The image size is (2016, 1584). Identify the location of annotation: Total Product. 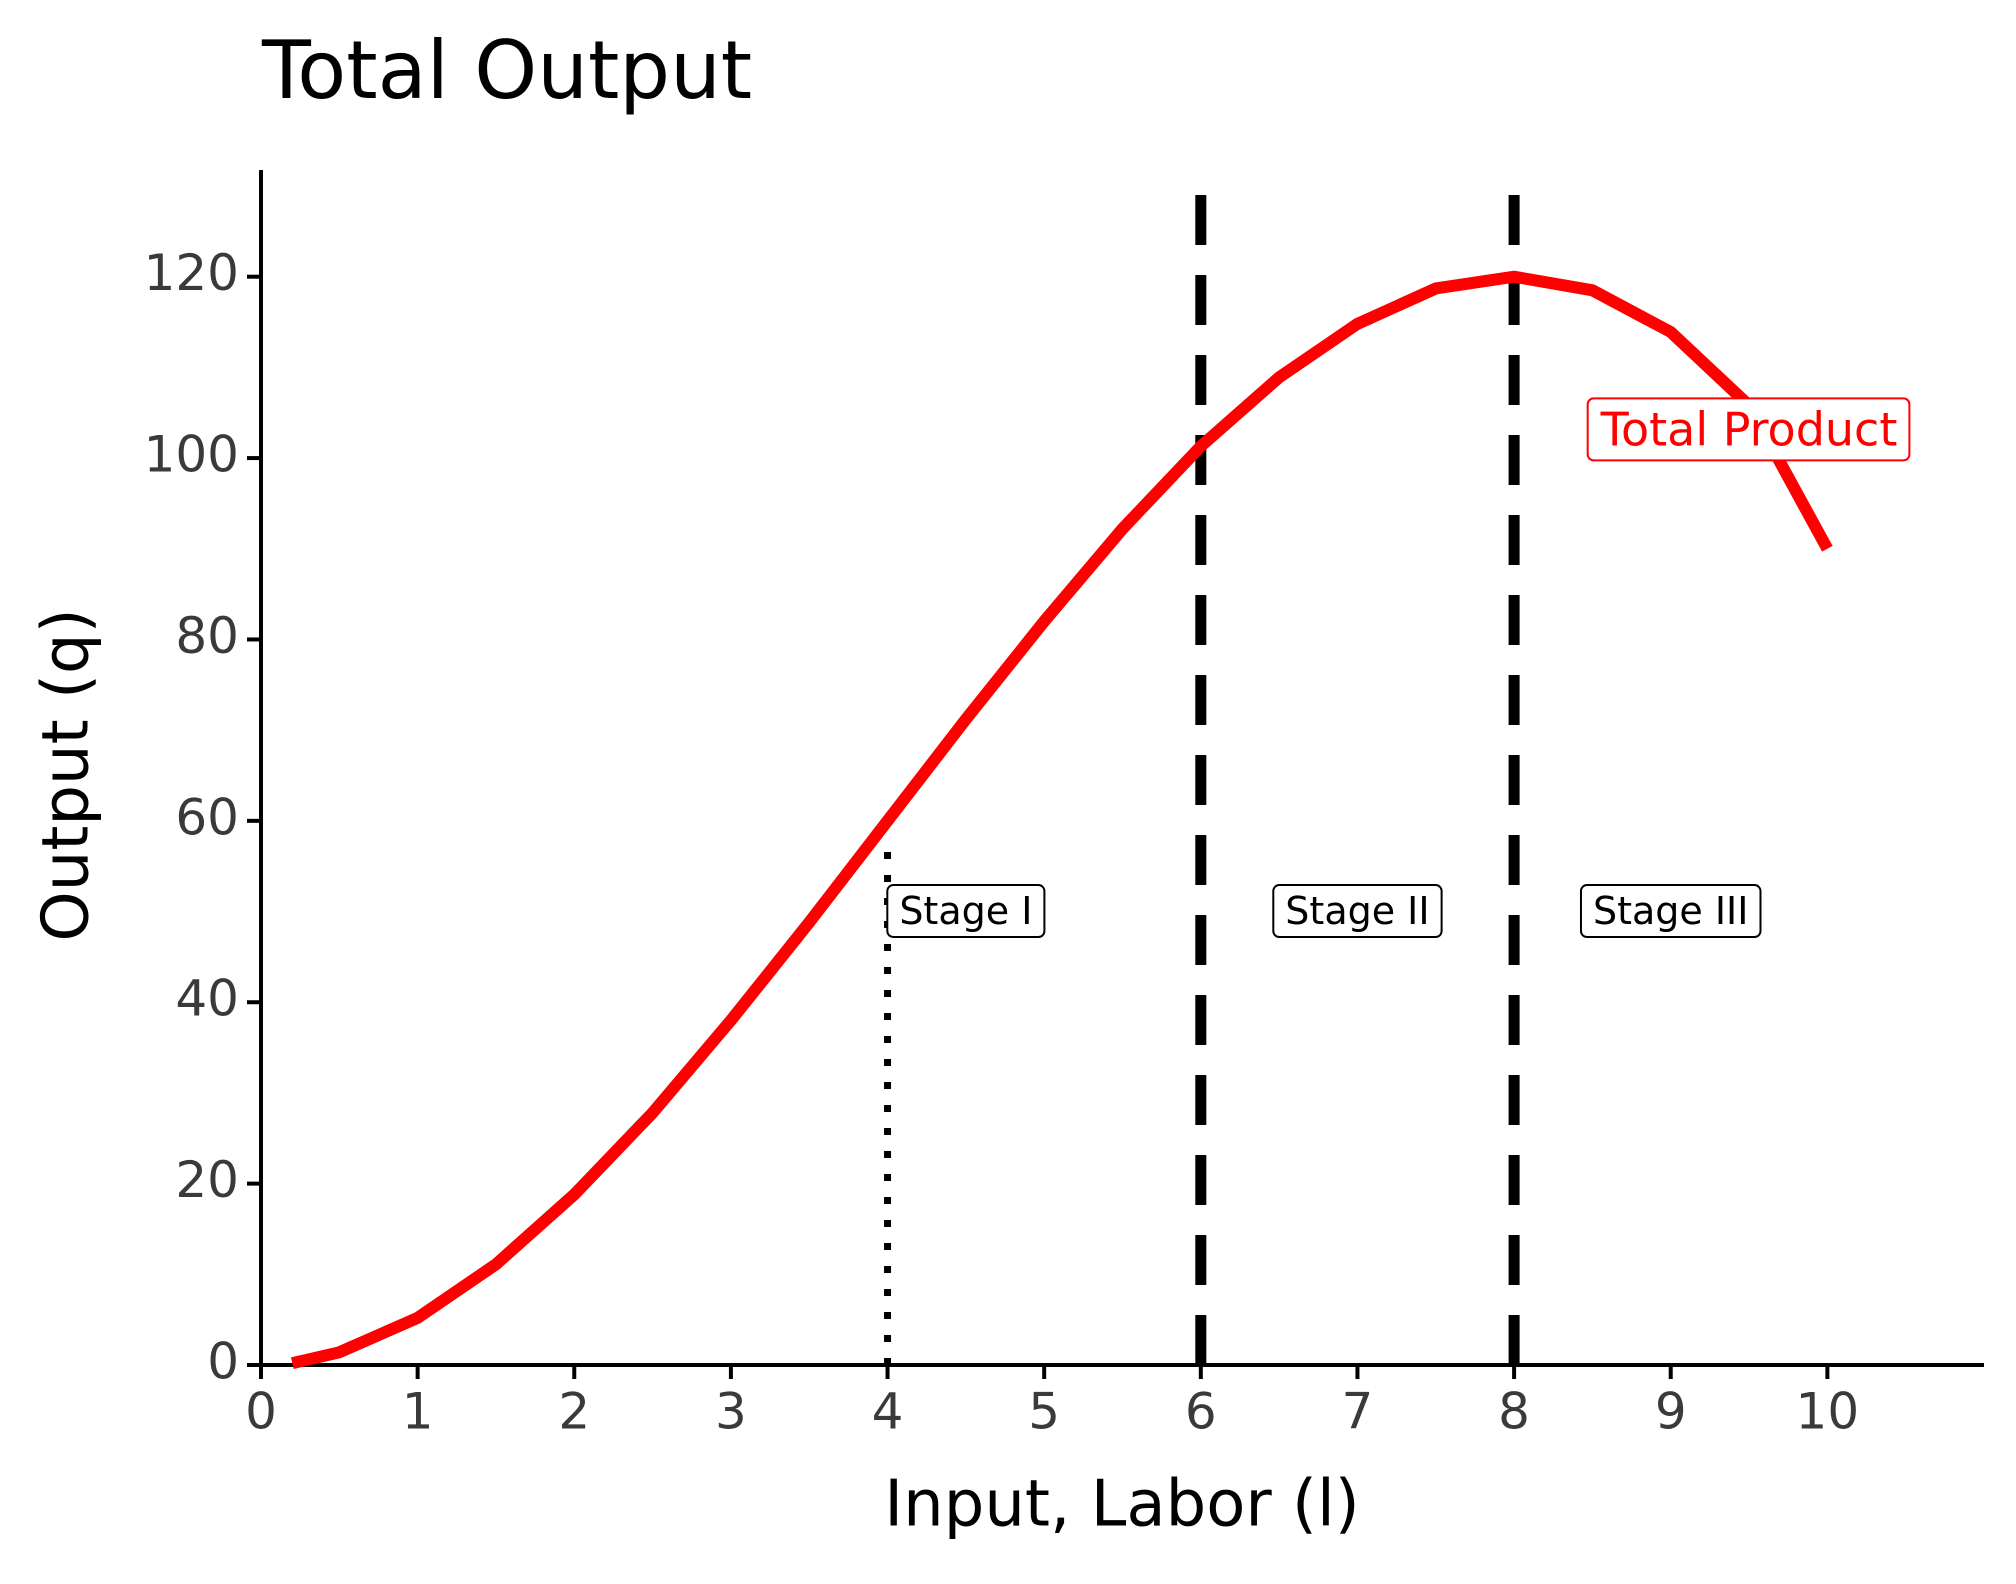
(1749, 429).